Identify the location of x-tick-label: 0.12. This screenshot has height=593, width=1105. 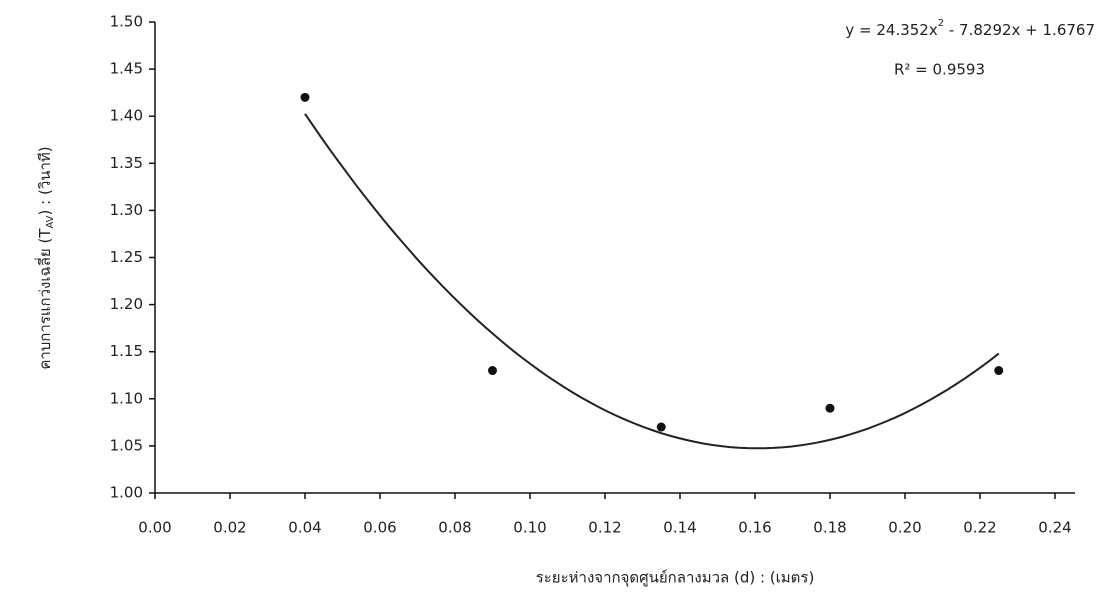
(604, 528).